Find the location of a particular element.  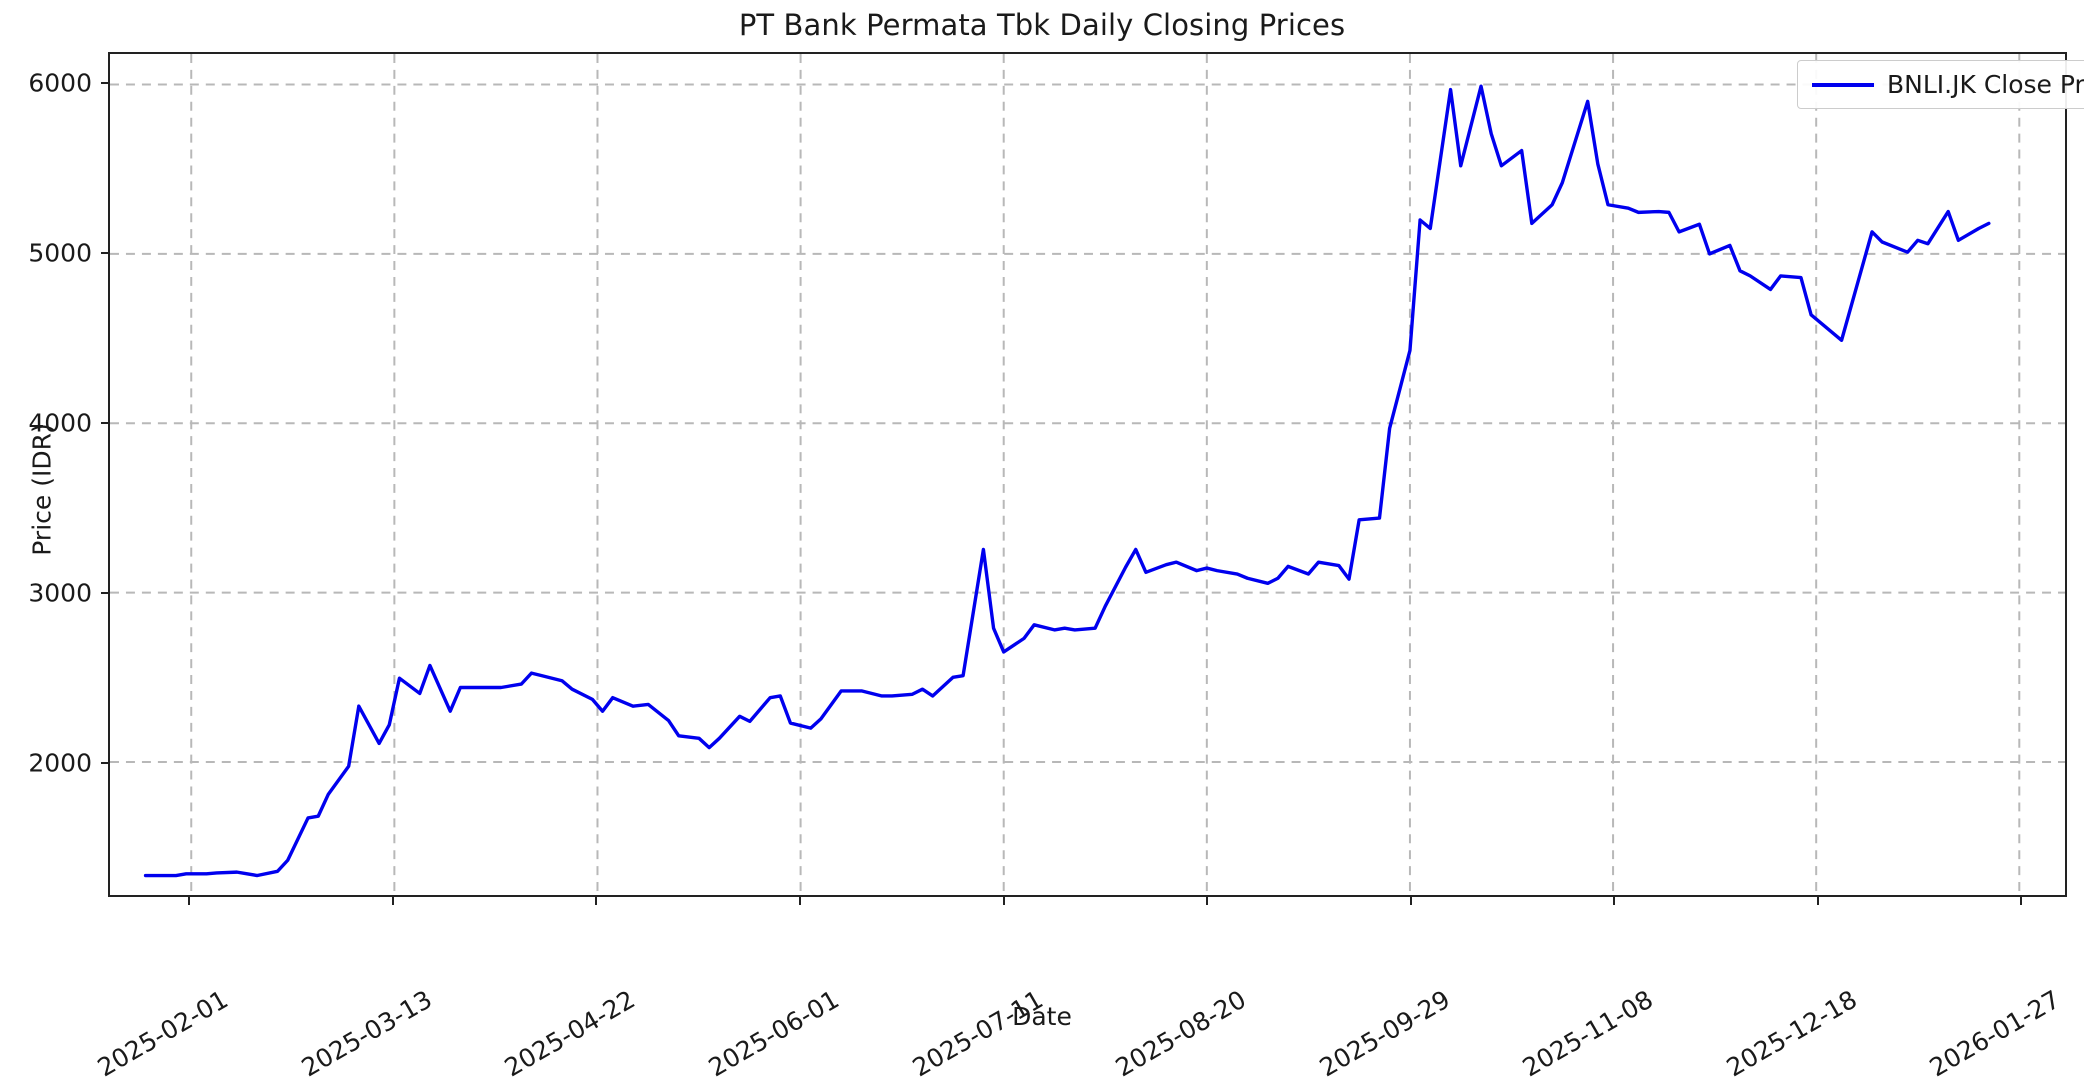

y-tick-label: 5000 is located at coordinates (60, 253).